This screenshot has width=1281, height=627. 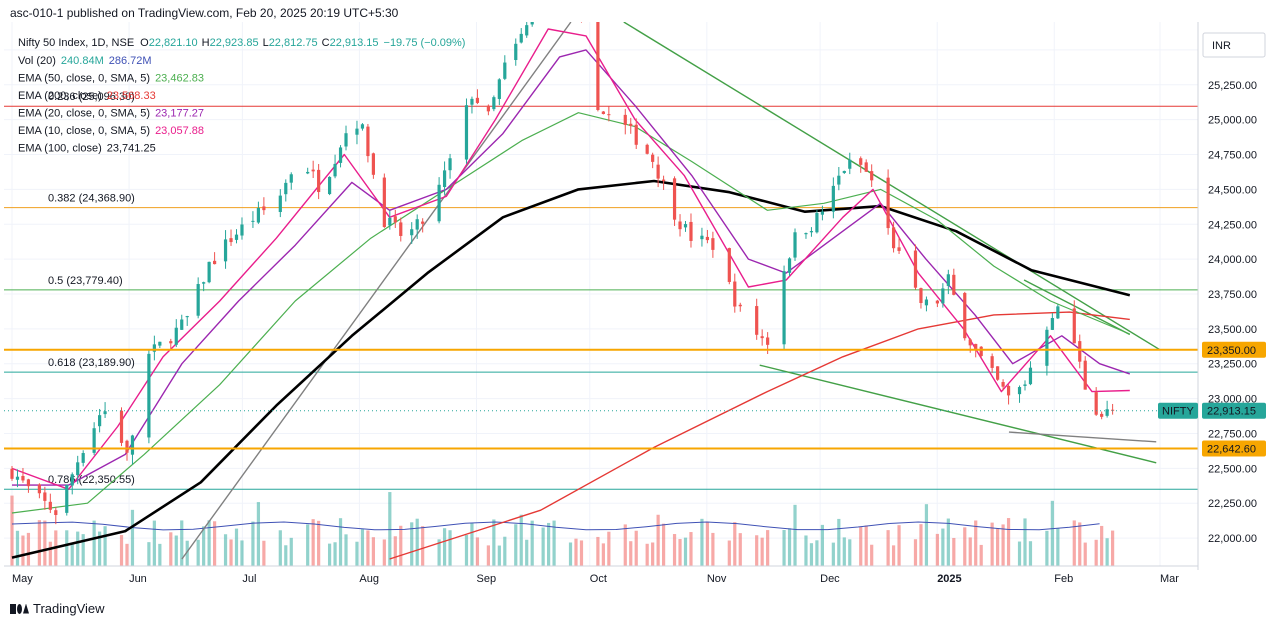 What do you see at coordinates (84, 114) in the screenshot?
I see `legend-row-label: EMA (20, close, 0, SMA, 5)` at bounding box center [84, 114].